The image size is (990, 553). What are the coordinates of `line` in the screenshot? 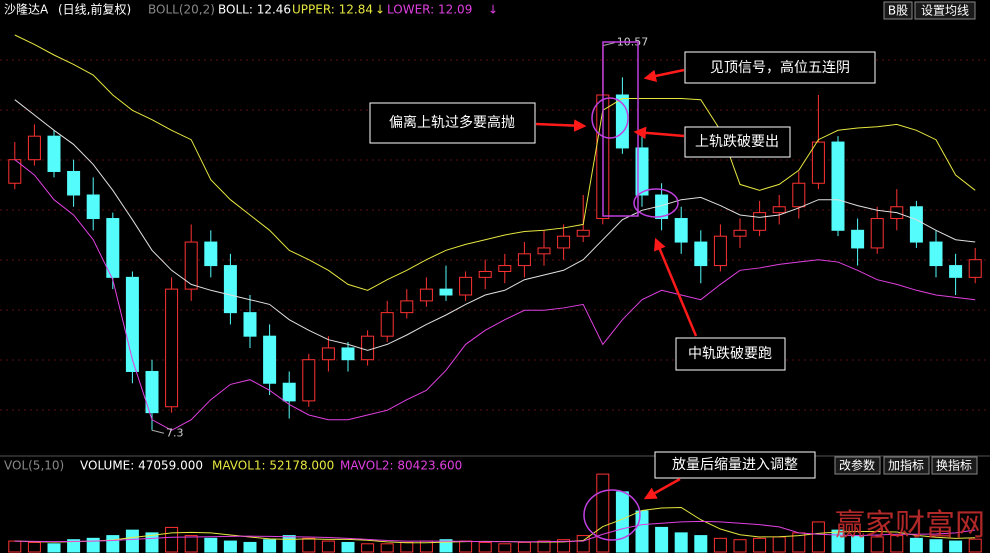 It's located at (495, 531).